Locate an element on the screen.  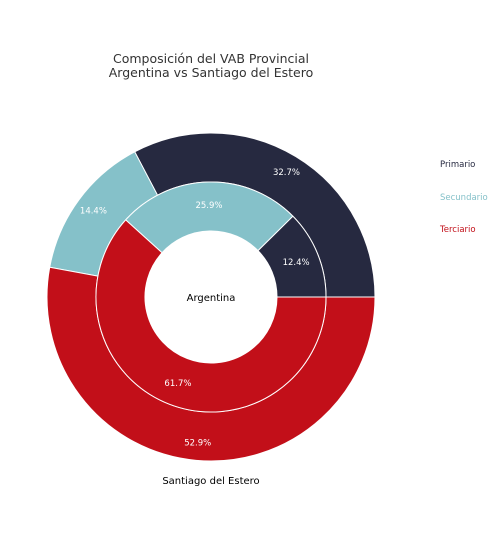
outer-label-santiago: Santiago del Estero is located at coordinates (210, 481).